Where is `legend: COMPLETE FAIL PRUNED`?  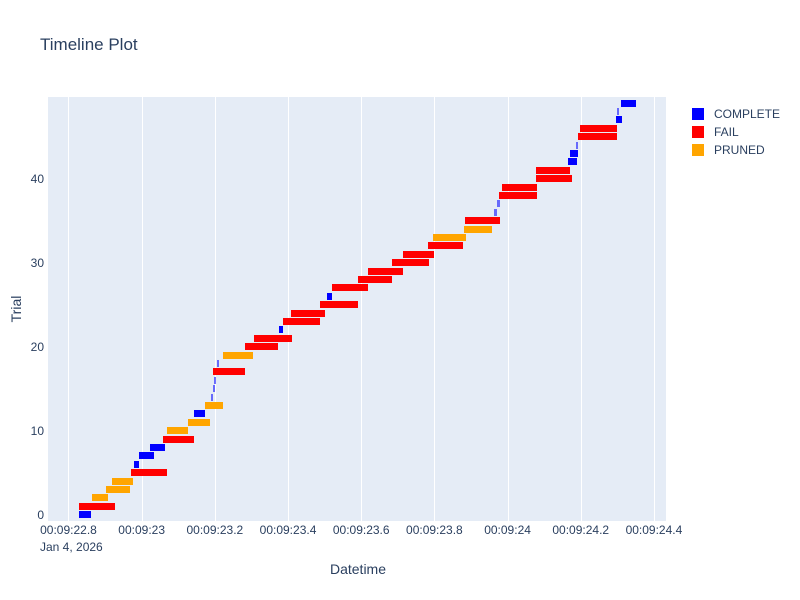 legend: COMPLETE FAIL PRUNED is located at coordinates (736, 134).